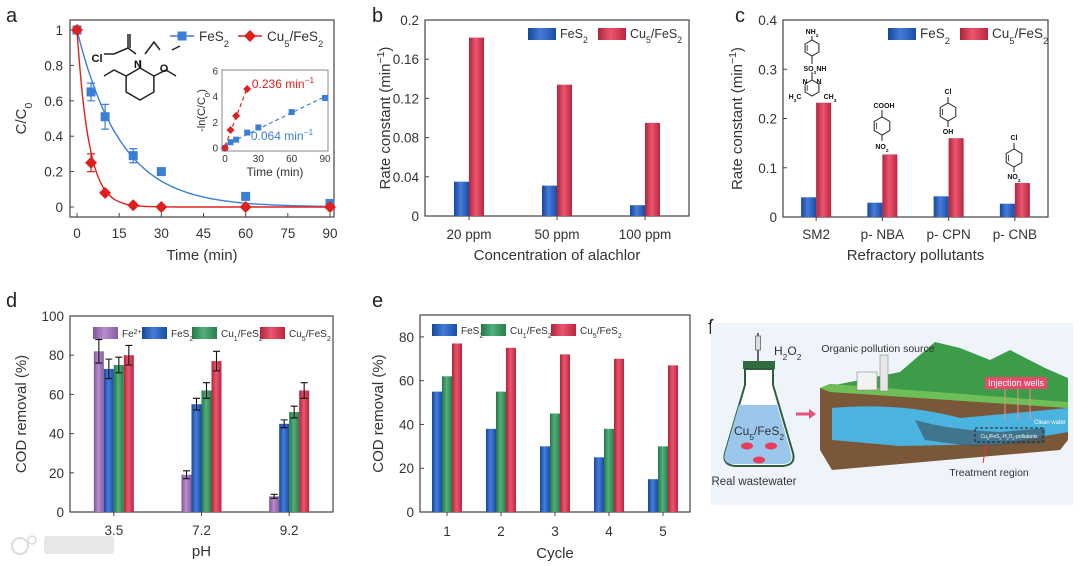 The width and height of the screenshot is (1080, 566). What do you see at coordinates (113, 530) in the screenshot?
I see `x-tick-label: 3.5` at bounding box center [113, 530].